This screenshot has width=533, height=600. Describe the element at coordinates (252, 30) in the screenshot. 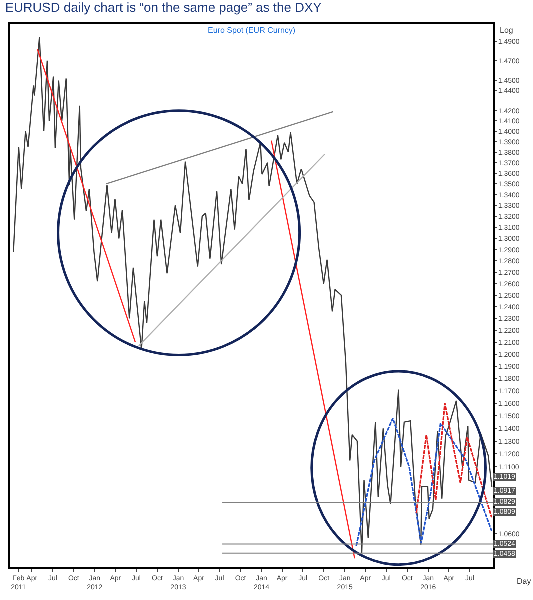

I see `chart-subtitle: Euro Spot (EUR Curncy)` at that location.